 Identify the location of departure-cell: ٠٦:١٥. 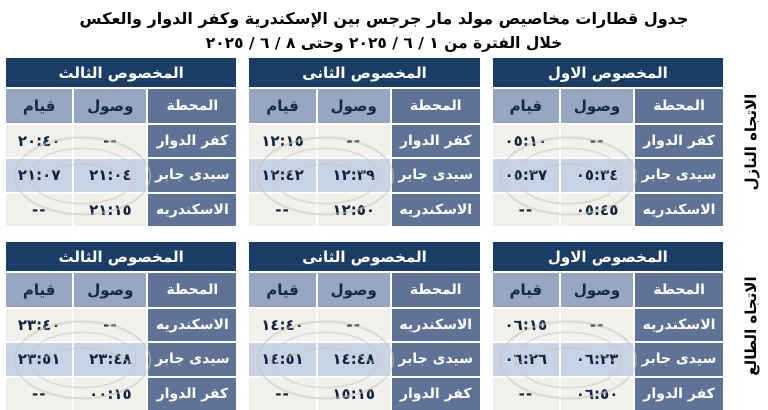
(525, 325).